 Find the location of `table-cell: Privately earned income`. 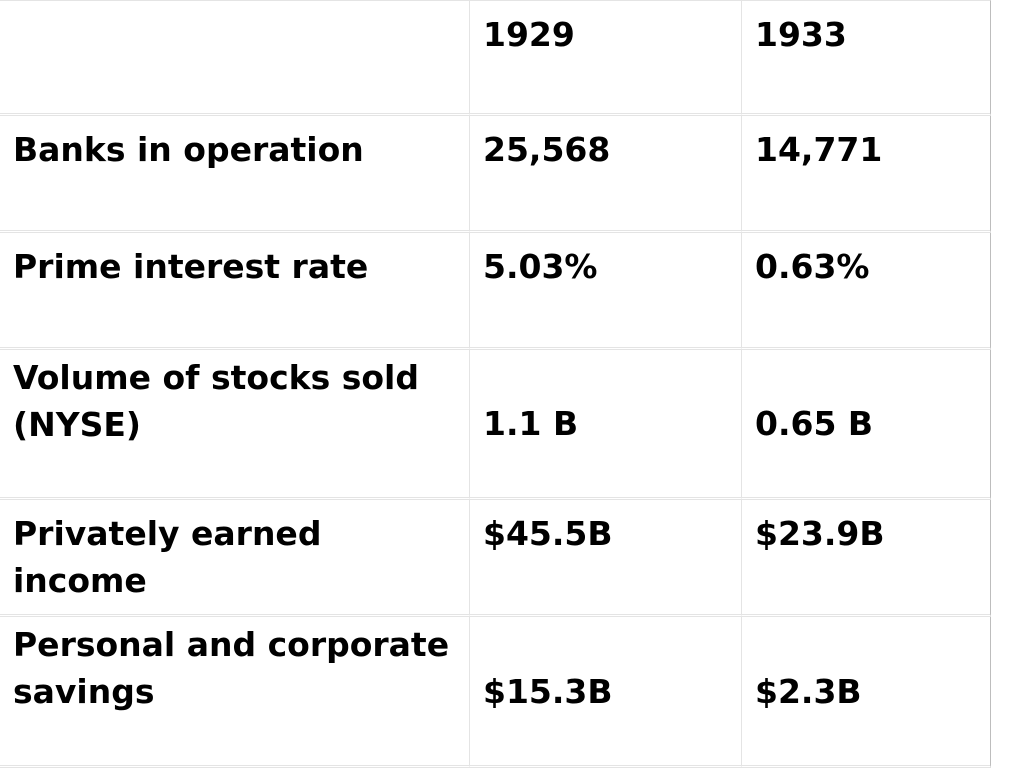

table-cell: Privately earned income is located at coordinates (235, 558).